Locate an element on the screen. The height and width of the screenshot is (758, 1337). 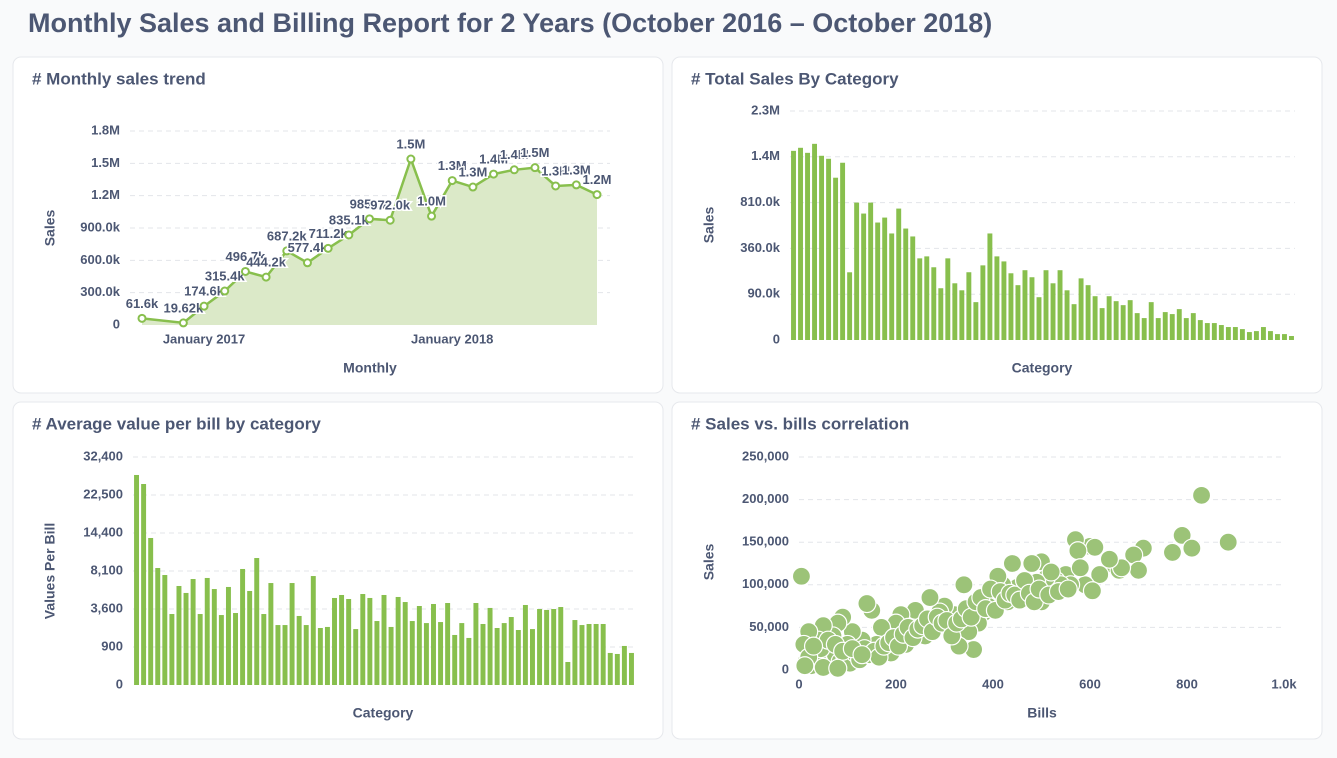
card-title: # Sales vs. bills correlation is located at coordinates (800, 423).